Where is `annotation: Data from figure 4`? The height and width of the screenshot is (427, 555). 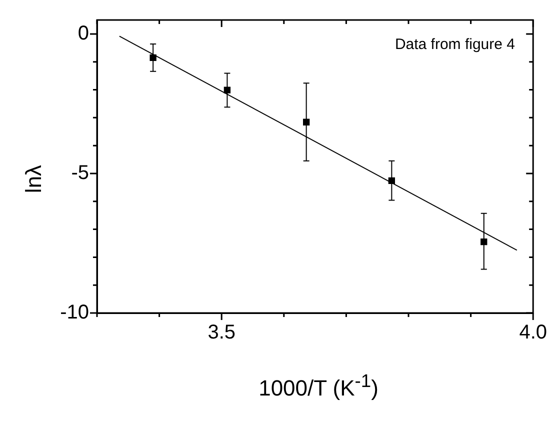 annotation: Data from figure 4 is located at coordinates (454, 44).